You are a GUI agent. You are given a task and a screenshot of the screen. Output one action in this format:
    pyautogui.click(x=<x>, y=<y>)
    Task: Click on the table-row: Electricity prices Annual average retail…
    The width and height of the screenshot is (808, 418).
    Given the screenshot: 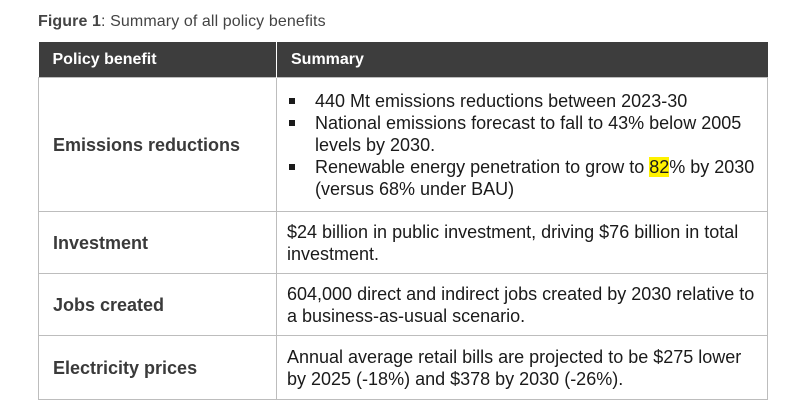 What is the action you would take?
    pyautogui.click(x=403, y=367)
    